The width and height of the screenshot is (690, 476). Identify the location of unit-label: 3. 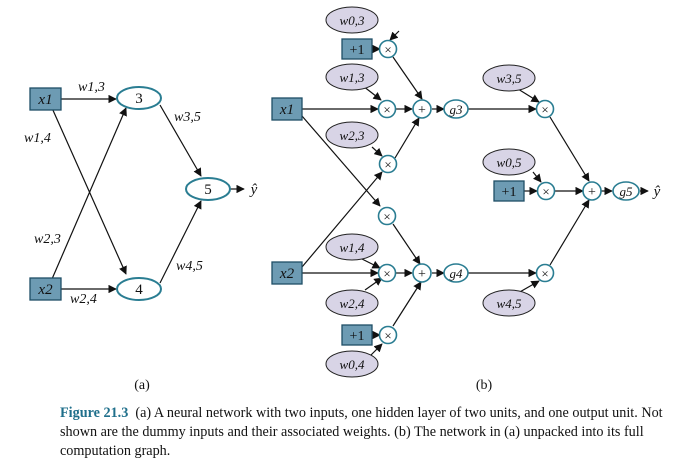
(139, 99).